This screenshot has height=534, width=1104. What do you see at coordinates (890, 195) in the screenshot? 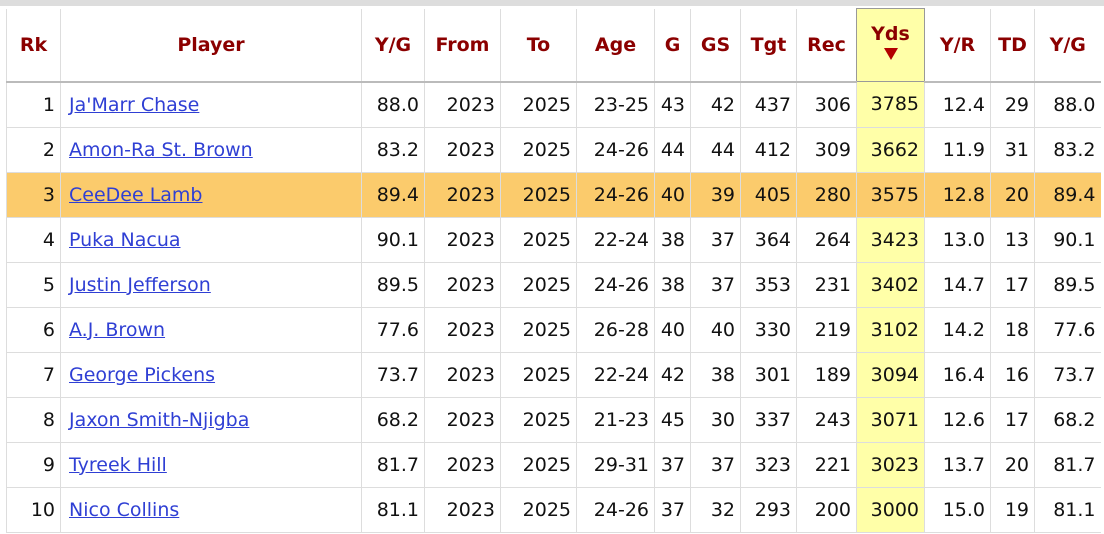
I see `table-cell: 3575` at bounding box center [890, 195].